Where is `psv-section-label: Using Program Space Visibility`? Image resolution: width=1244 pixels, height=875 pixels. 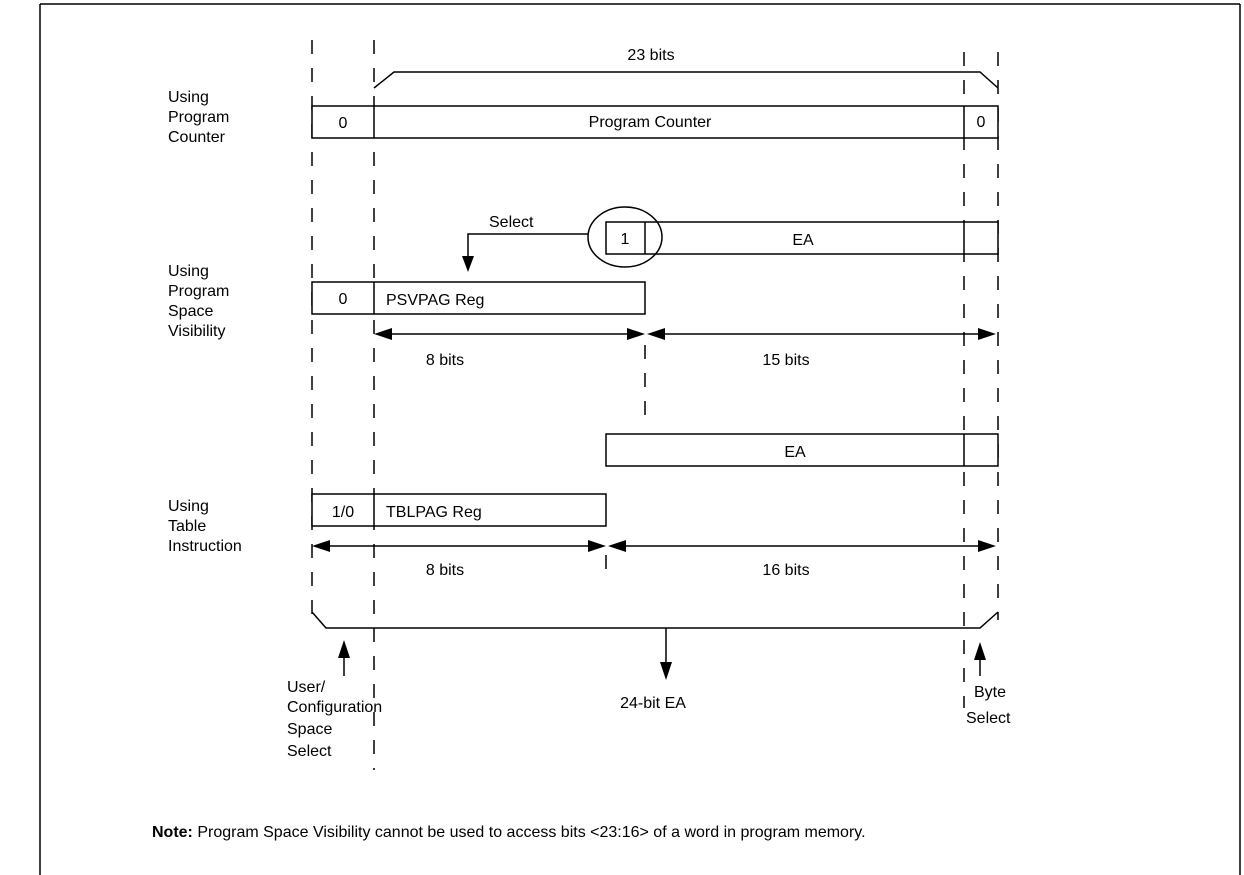
psv-section-label: Using Program Space Visibility is located at coordinates (201, 301).